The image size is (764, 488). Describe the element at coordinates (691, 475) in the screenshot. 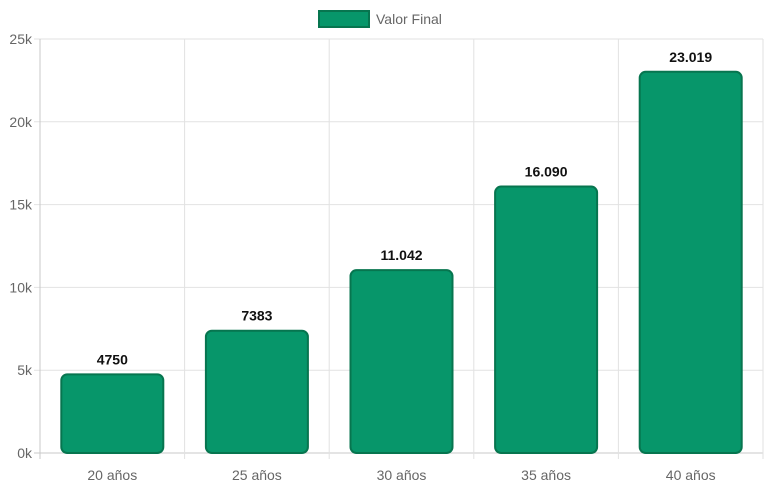

I see `x-tick-label: 40 años` at that location.